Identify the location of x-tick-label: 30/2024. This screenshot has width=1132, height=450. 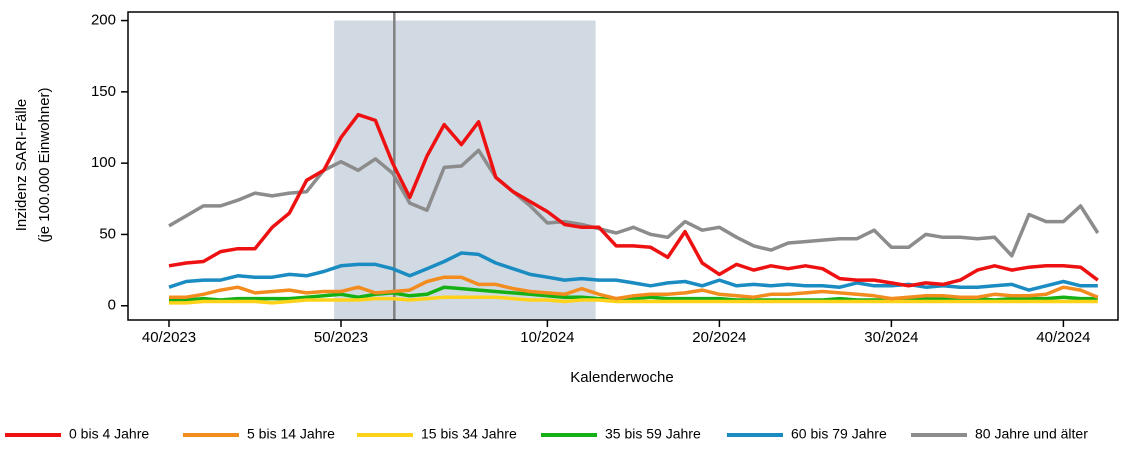
(891, 337).